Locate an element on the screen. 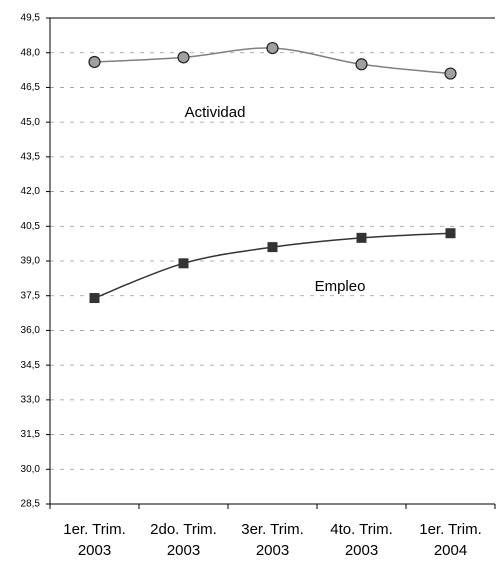 The image size is (496, 564). x-tick-label: 4to. Trim. 2003 is located at coordinates (361, 540).